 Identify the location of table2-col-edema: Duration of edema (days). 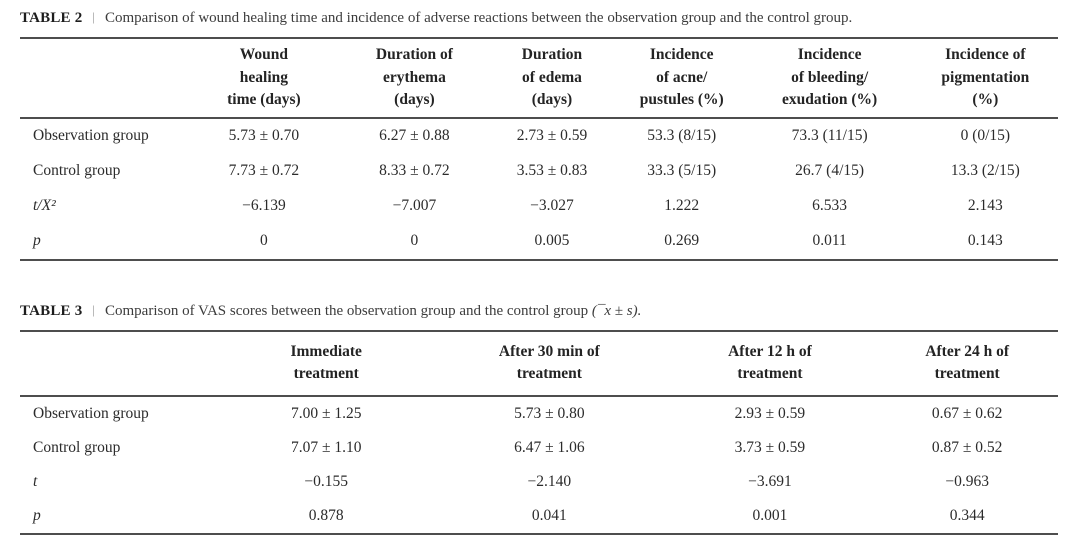
(552, 78).